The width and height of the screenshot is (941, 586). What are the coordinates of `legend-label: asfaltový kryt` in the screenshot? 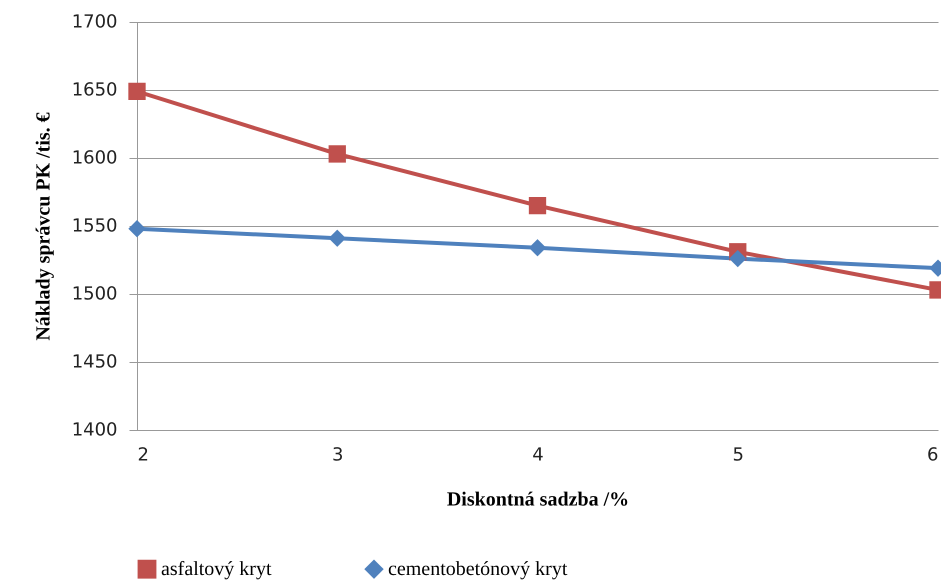 It's located at (216, 569).